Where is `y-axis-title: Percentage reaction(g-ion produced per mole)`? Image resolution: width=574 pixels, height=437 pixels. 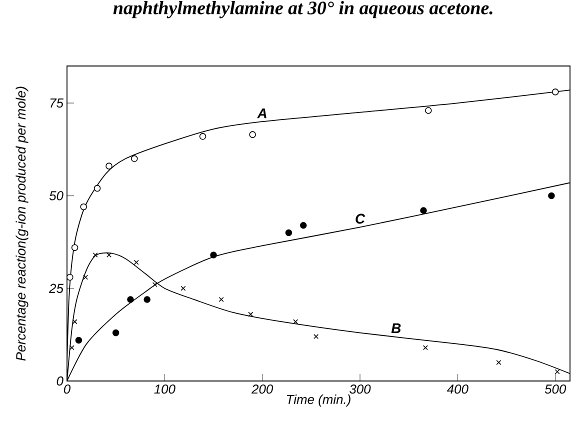 y-axis-title: Percentage reaction(g-ion produced per mole) is located at coordinates (22, 223).